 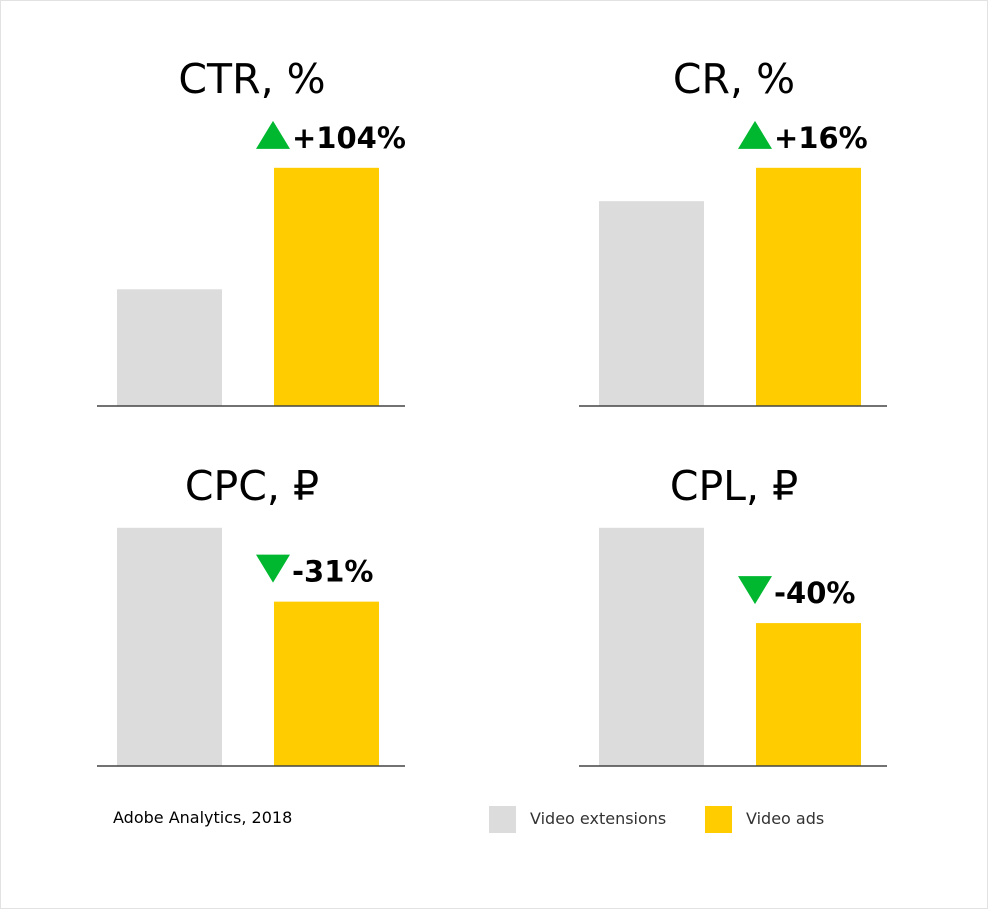 What do you see at coordinates (733, 263) in the screenshot?
I see `chart-svg: +16%` at bounding box center [733, 263].